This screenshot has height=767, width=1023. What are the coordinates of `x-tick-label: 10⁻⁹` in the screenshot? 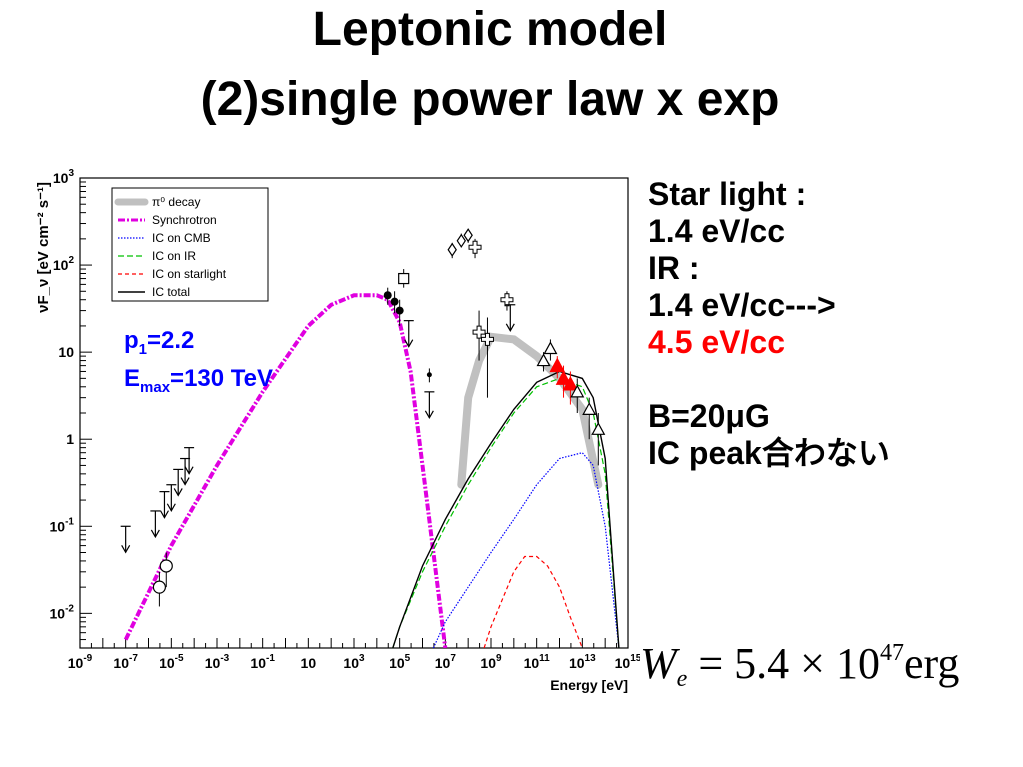 It's located at (80, 662).